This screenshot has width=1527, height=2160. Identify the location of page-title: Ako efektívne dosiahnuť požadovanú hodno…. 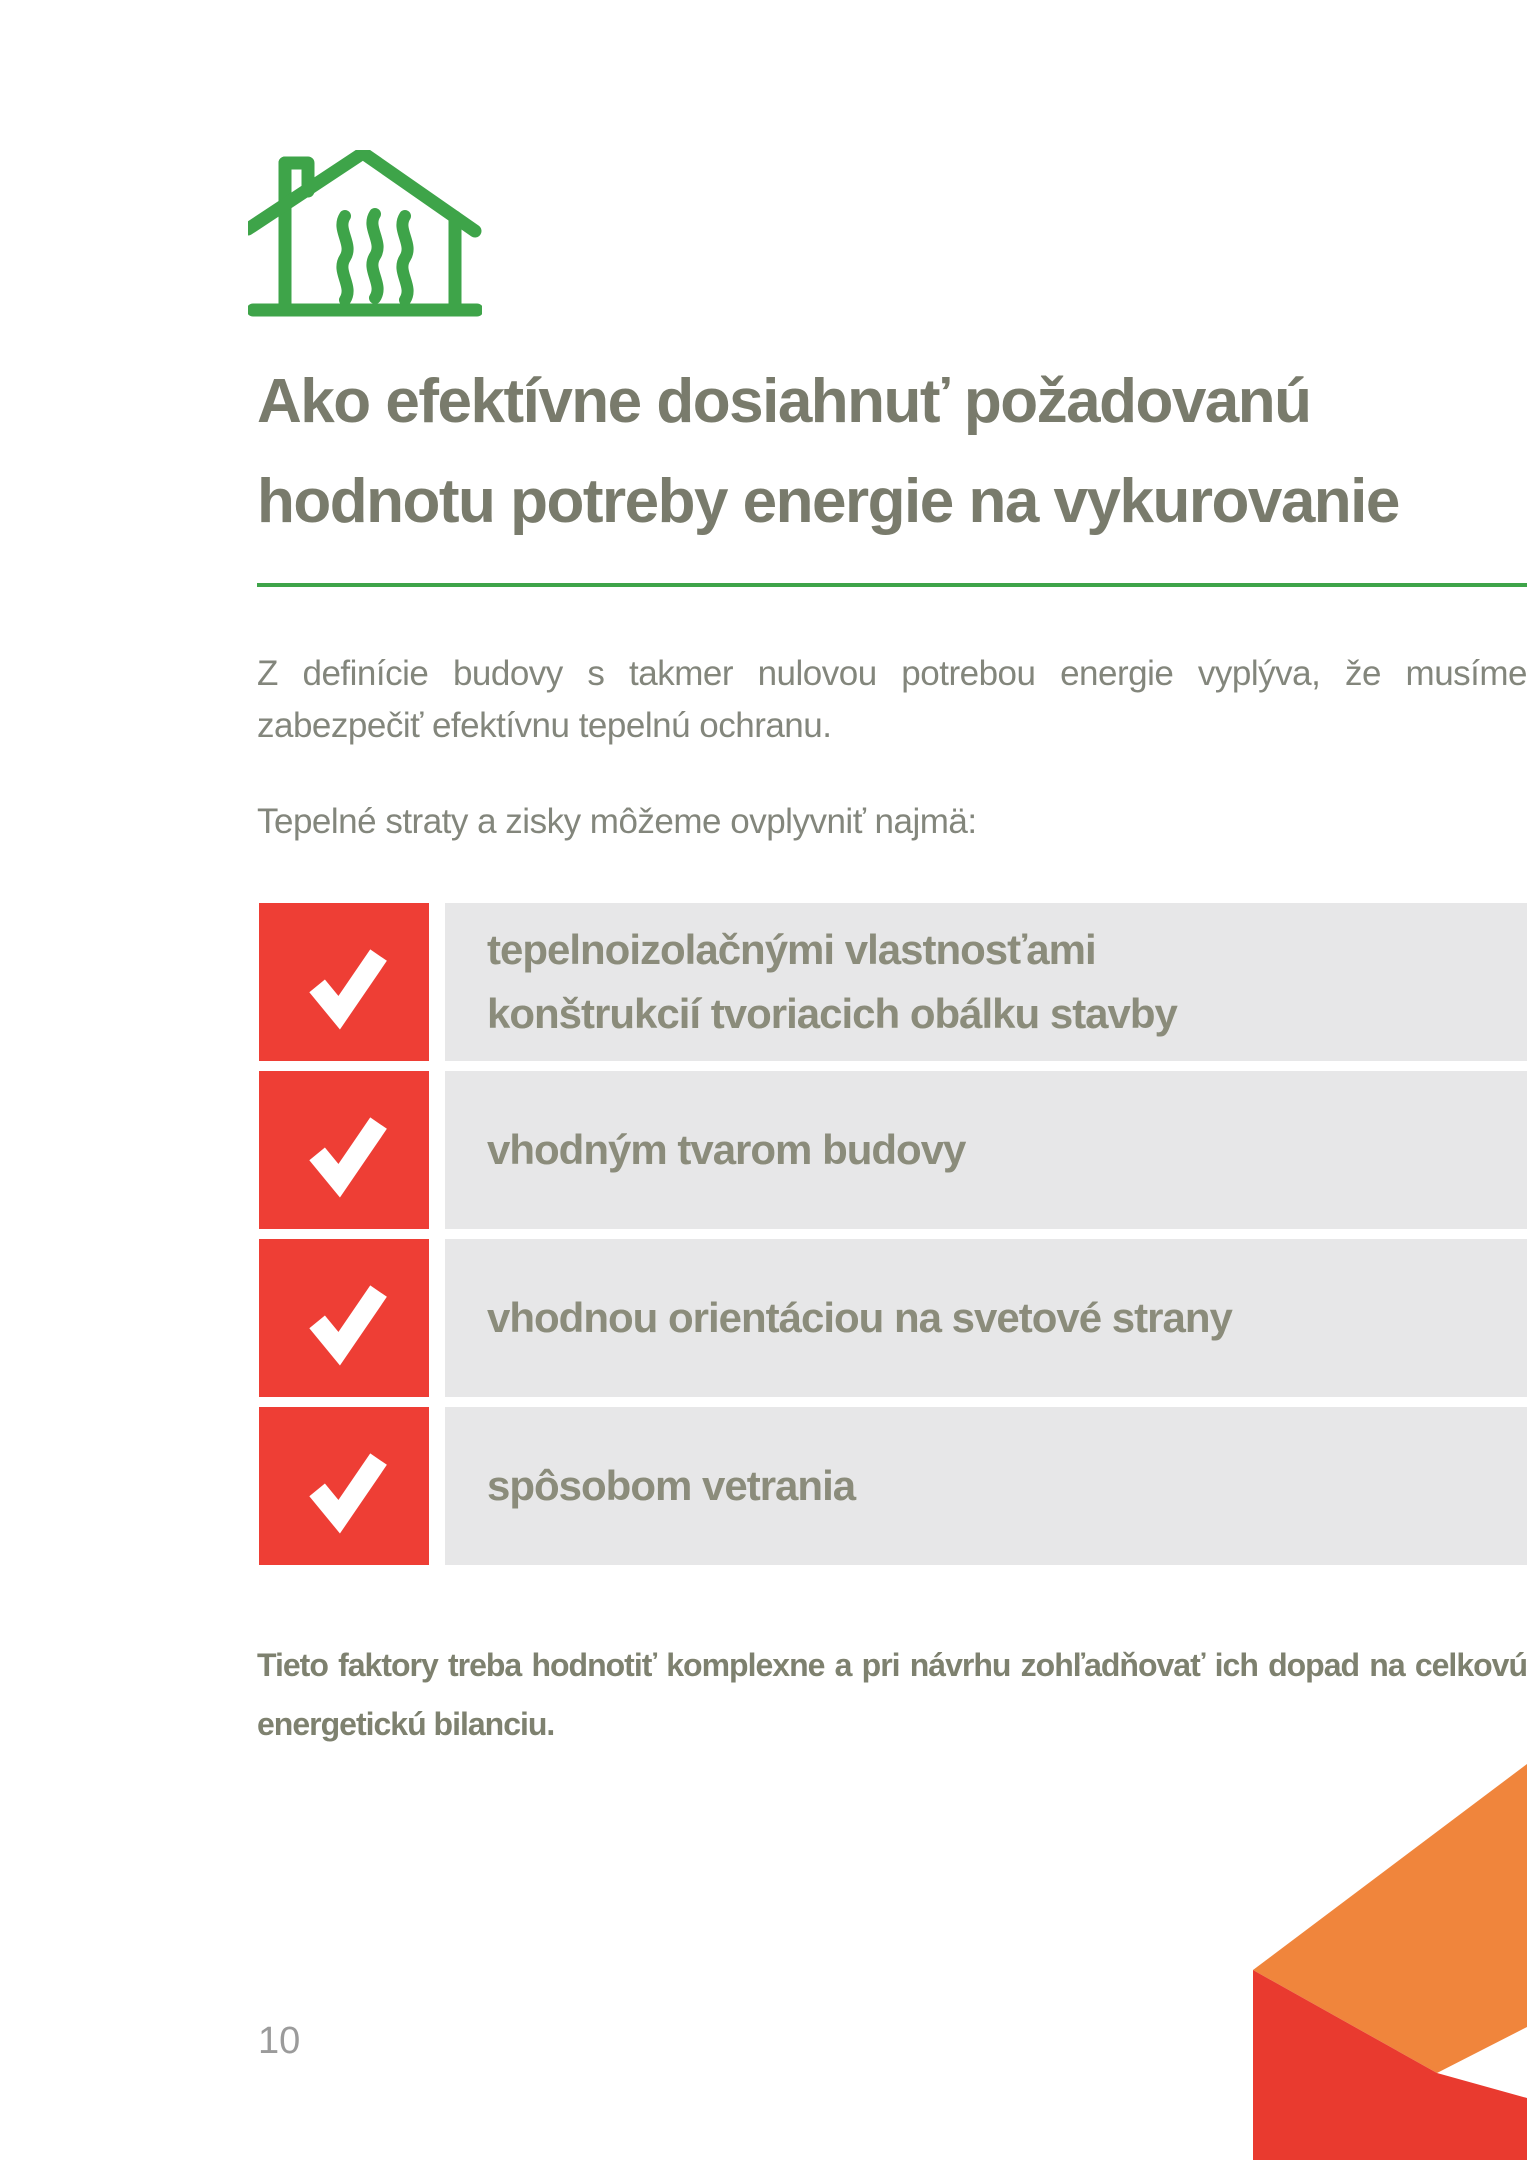
(892, 452).